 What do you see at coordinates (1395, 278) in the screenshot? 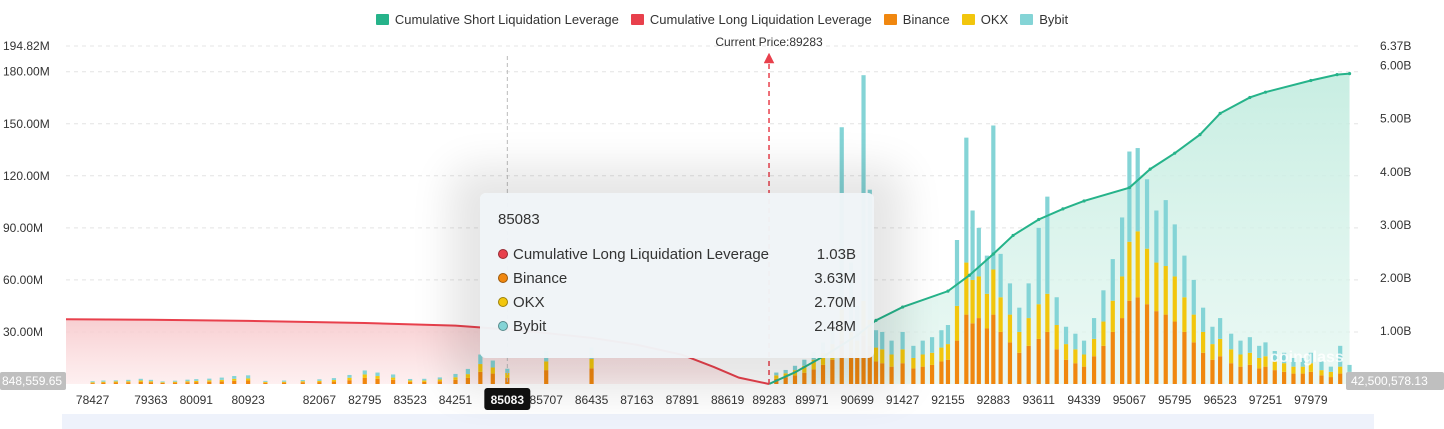
I see `y-right-tick-label: 2.00B` at bounding box center [1395, 278].